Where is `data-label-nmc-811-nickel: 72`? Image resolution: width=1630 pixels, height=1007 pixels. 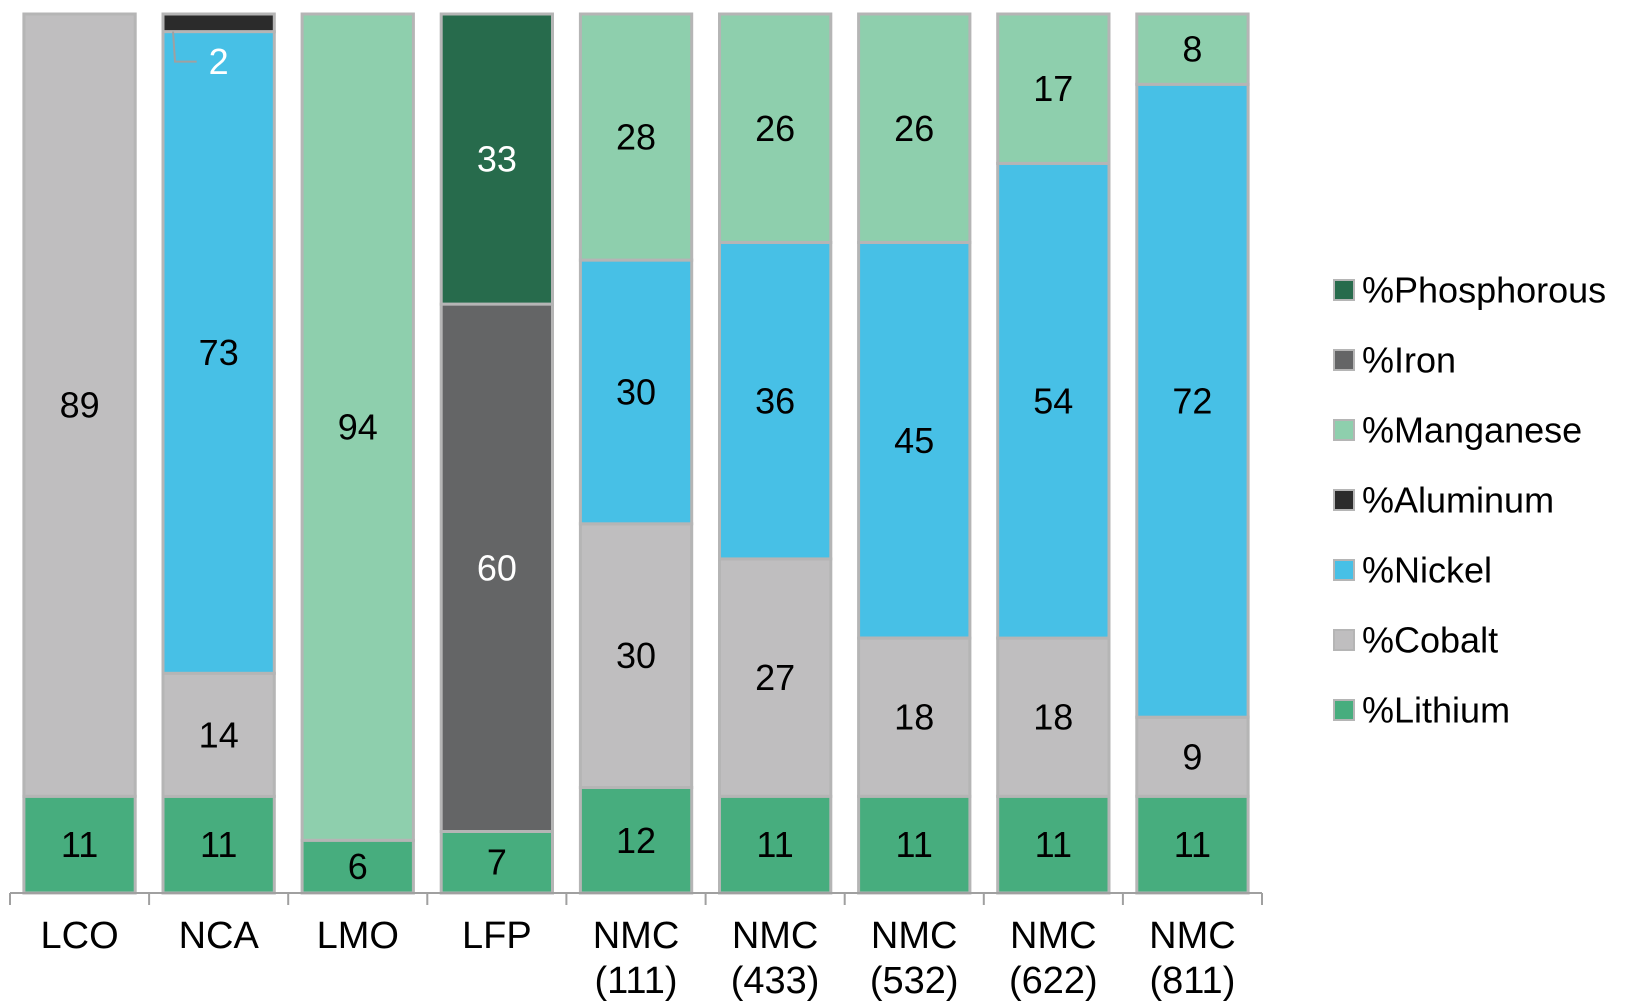
data-label-nmc-811-nickel: 72 is located at coordinates (1192, 400).